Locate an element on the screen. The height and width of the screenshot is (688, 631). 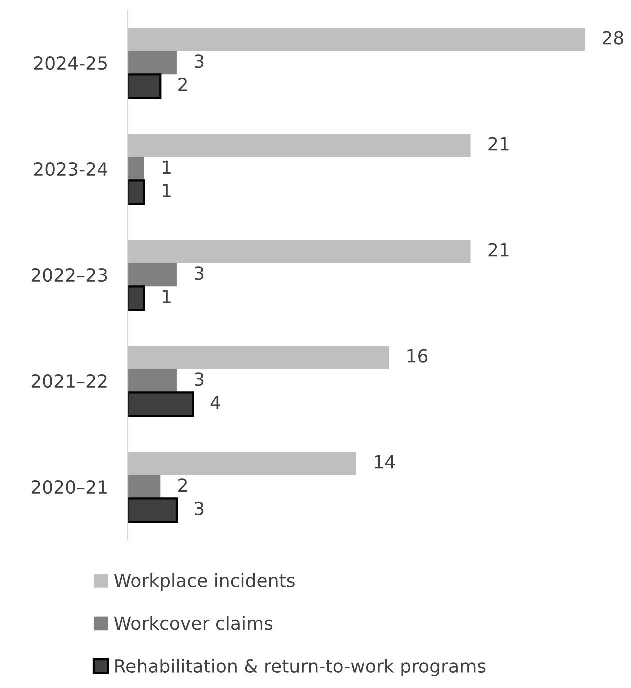
y-tick-label: 2022–23 is located at coordinates (70, 275).